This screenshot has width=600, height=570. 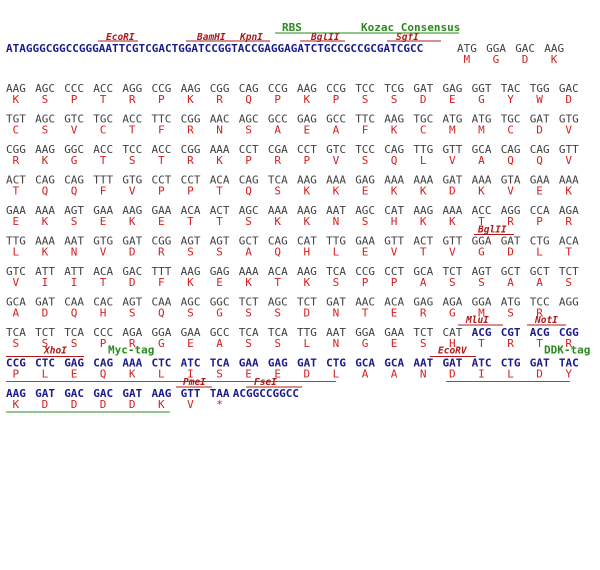 What do you see at coordinates (423, 130) in the screenshot?
I see `amino-acid: C` at bounding box center [423, 130].